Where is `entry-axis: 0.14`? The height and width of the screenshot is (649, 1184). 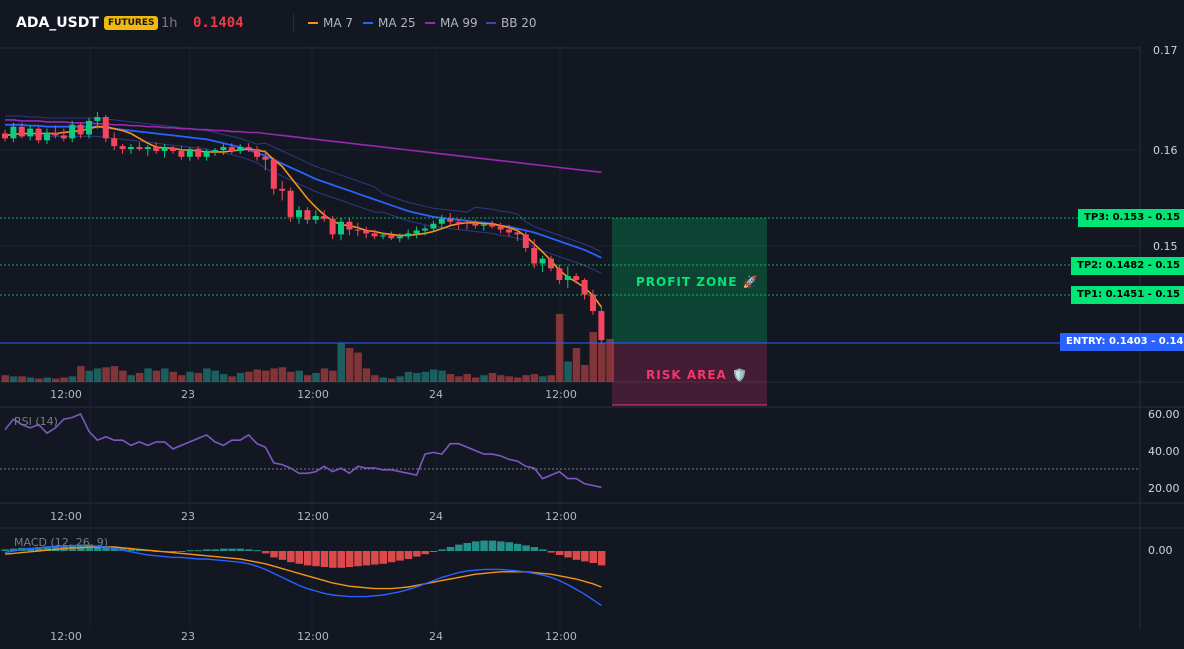
entry-axis: 0.14 is located at coordinates (1171, 341).